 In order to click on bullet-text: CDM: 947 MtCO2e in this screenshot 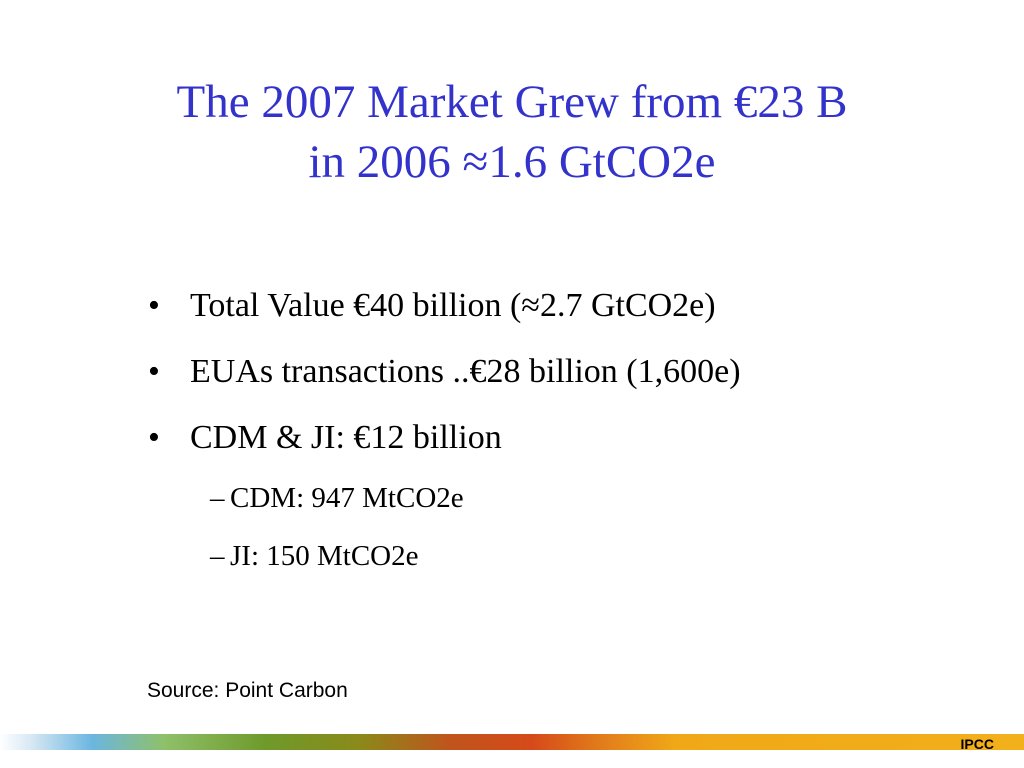, I will do `click(347, 498)`.